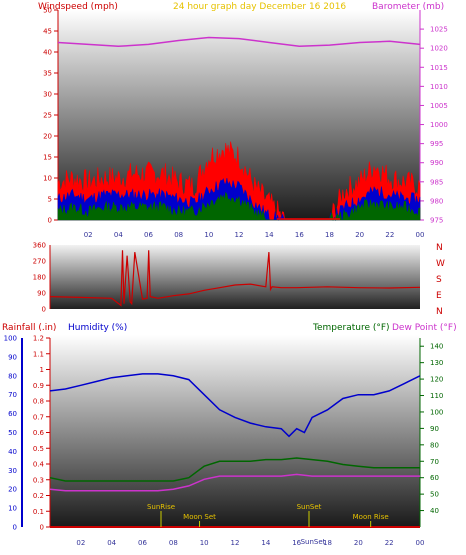  What do you see at coordinates (41, 294) in the screenshot?
I see `dir-y-tick-label: 90` at bounding box center [41, 294].